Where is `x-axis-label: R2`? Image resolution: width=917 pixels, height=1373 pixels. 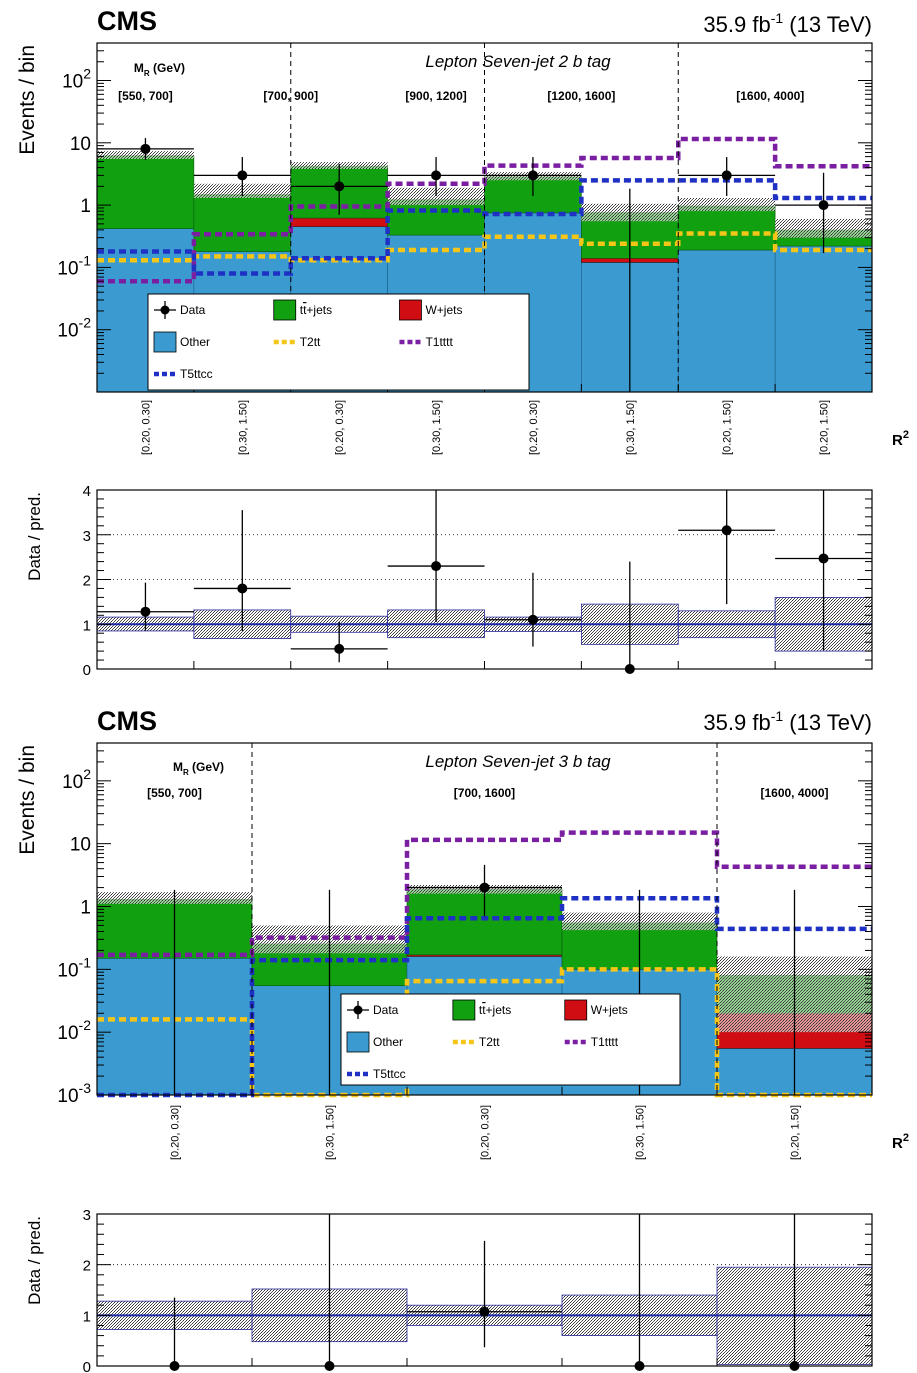 x-axis-label: R2 is located at coordinates (900, 1142).